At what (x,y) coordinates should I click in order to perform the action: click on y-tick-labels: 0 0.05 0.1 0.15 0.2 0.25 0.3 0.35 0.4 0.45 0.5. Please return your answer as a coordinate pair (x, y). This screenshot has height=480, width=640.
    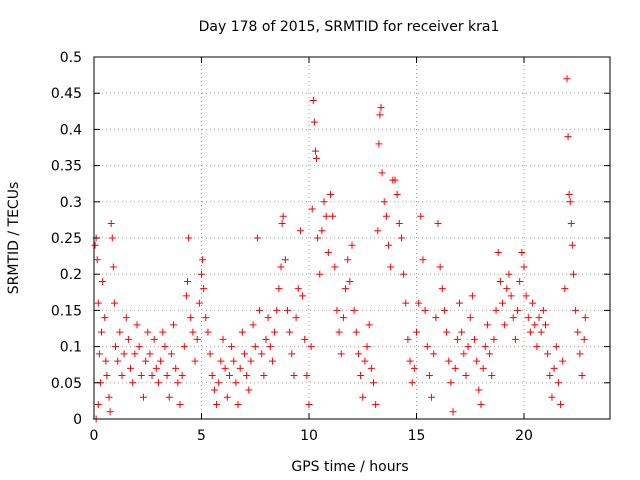
    Looking at the image, I should click on (66, 239).